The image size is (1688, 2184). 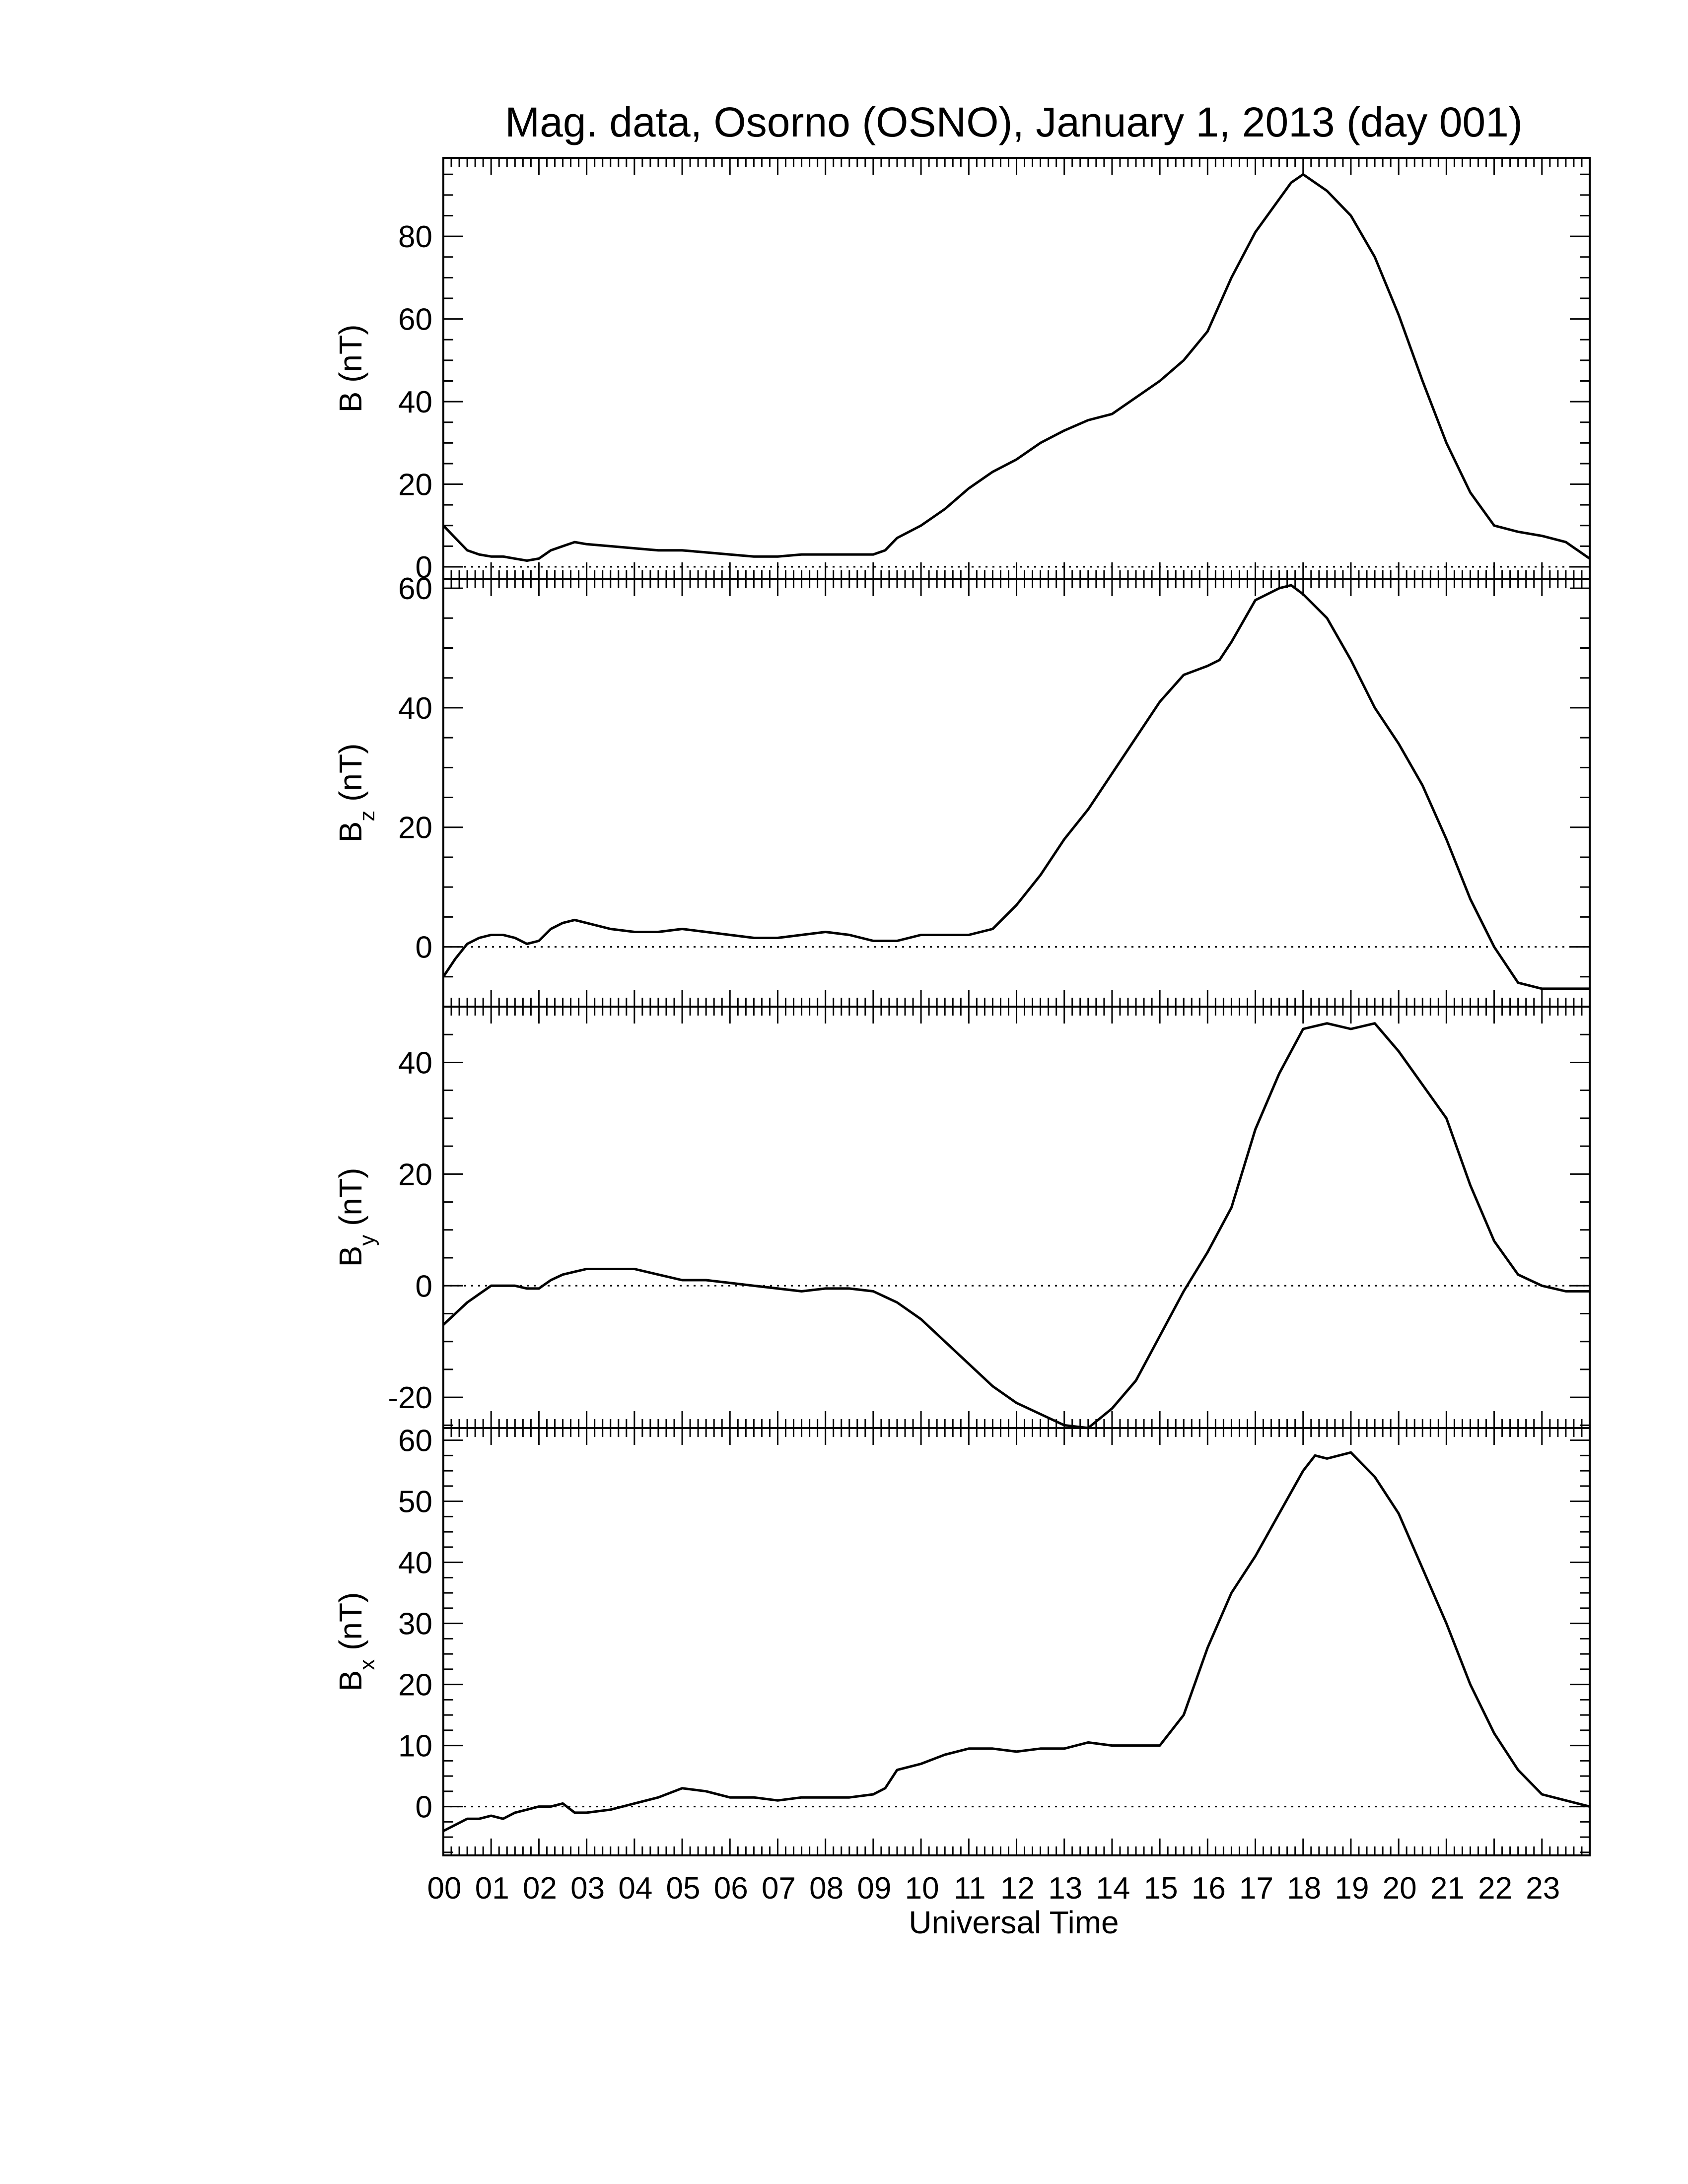 I want to click on x-tick-label: 11, so click(x=969, y=1888).